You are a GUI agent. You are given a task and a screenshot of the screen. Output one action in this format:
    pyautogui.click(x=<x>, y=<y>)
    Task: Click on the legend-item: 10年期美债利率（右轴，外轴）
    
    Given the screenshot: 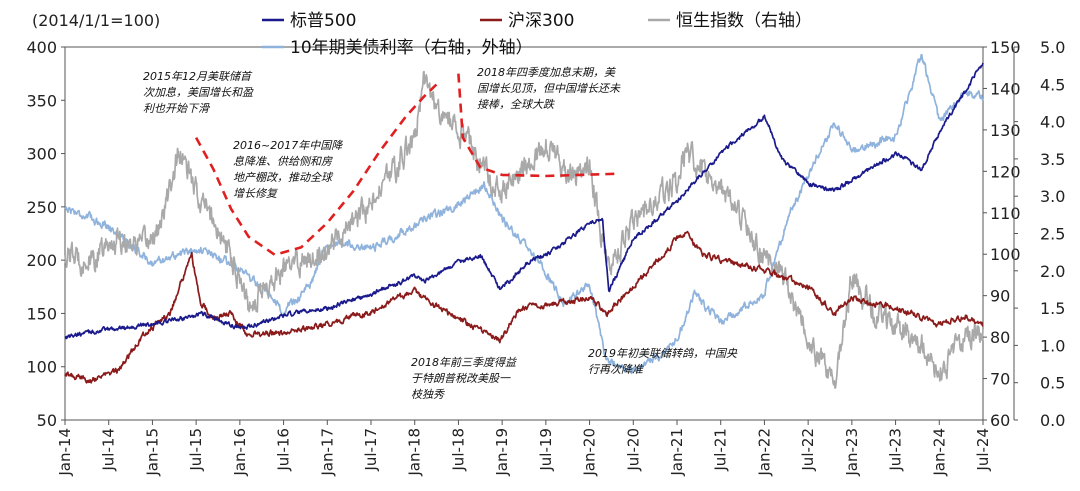 What is the action you would take?
    pyautogui.click(x=397, y=48)
    